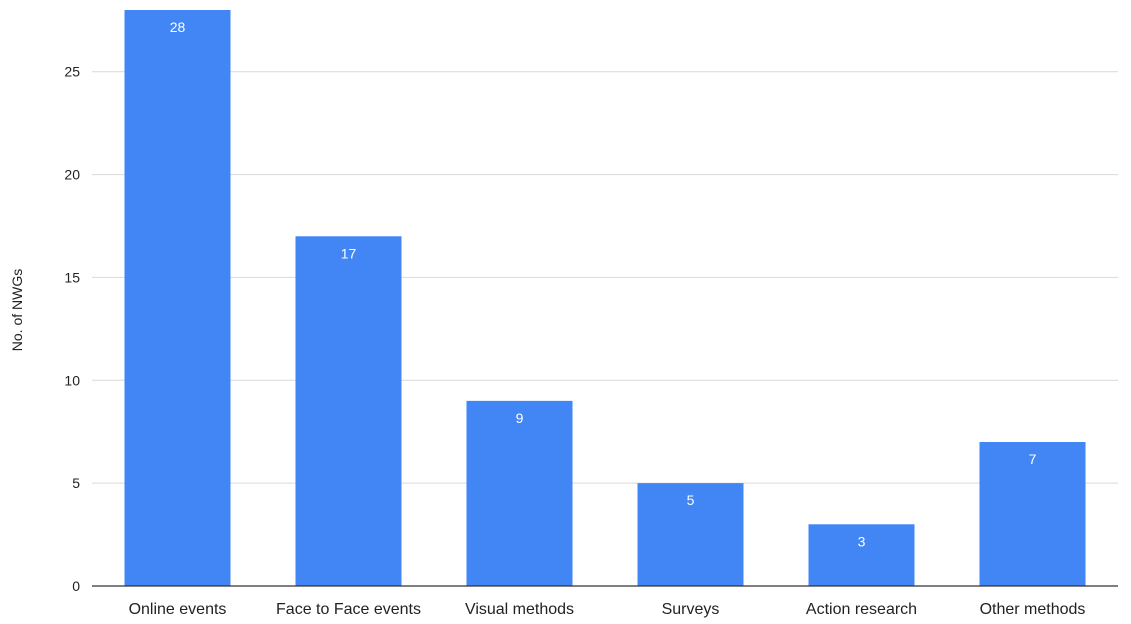 Image resolution: width=1131 pixels, height=624 pixels. Describe the element at coordinates (17, 310) in the screenshot. I see `y-axis-title: No. of NWGs` at that location.